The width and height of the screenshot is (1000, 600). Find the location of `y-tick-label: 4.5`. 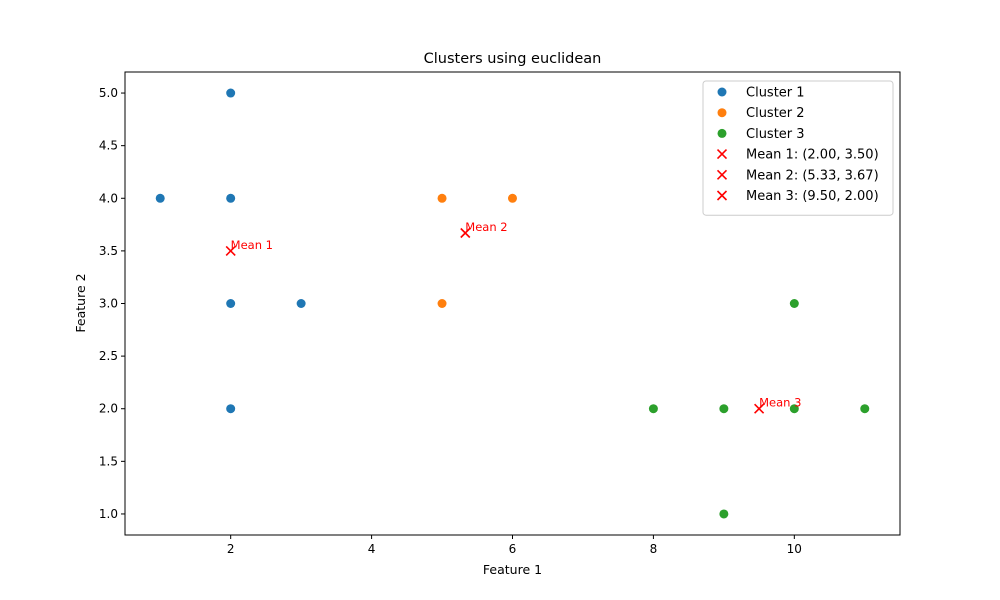

y-tick-label: 4.5 is located at coordinates (108, 146).